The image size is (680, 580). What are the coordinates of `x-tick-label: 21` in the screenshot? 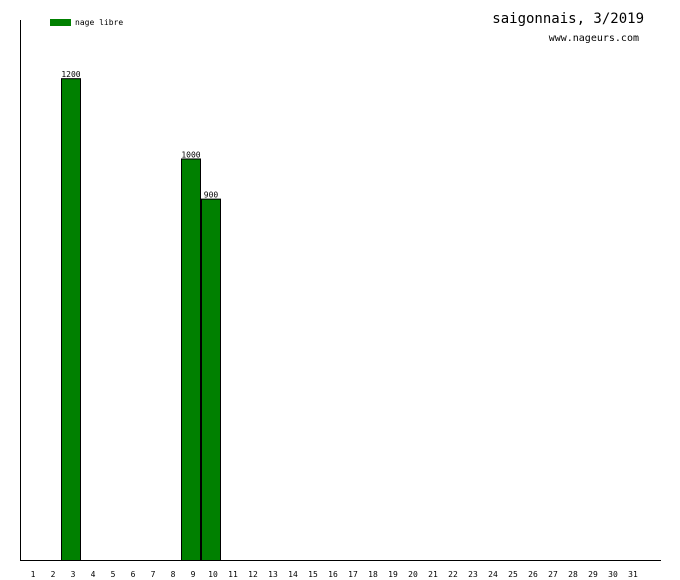 It's located at (433, 574).